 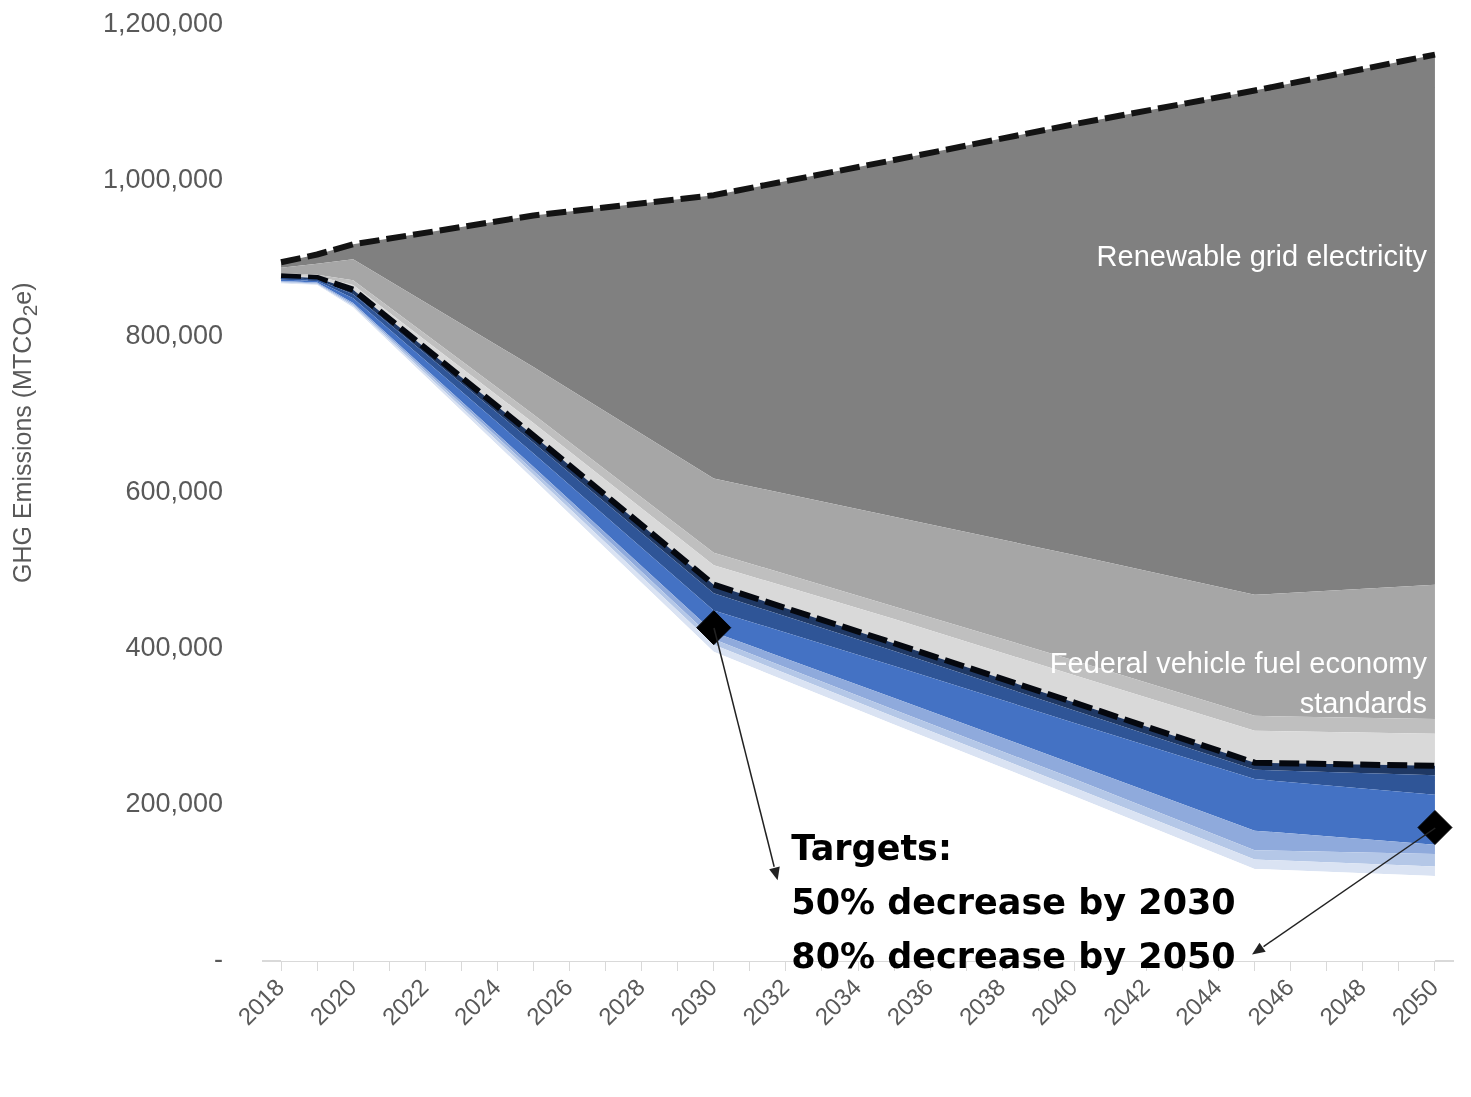 What do you see at coordinates (174, 803) in the screenshot?
I see `y-tick-label: 200,000` at bounding box center [174, 803].